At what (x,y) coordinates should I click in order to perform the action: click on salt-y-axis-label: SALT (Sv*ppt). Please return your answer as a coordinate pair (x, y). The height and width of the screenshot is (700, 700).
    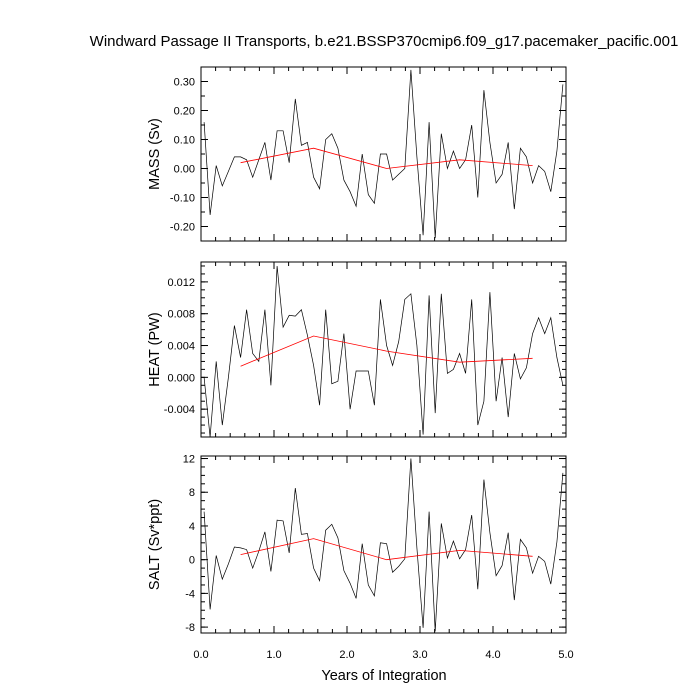
    Looking at the image, I should click on (155, 544).